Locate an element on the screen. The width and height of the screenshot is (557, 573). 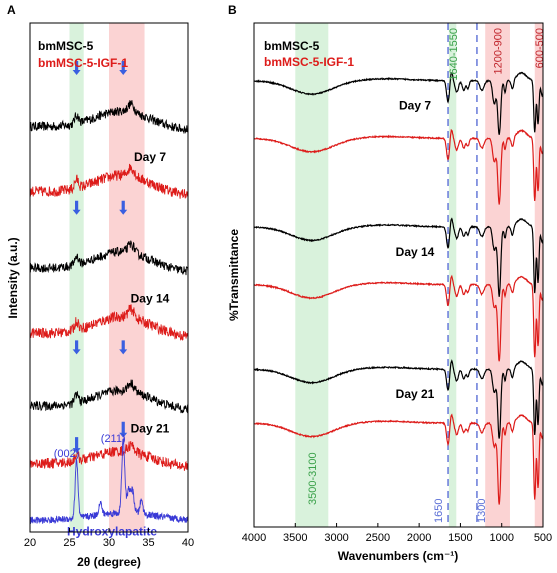
panel-b-group-label-1: Day 14 is located at coordinates (415, 252).